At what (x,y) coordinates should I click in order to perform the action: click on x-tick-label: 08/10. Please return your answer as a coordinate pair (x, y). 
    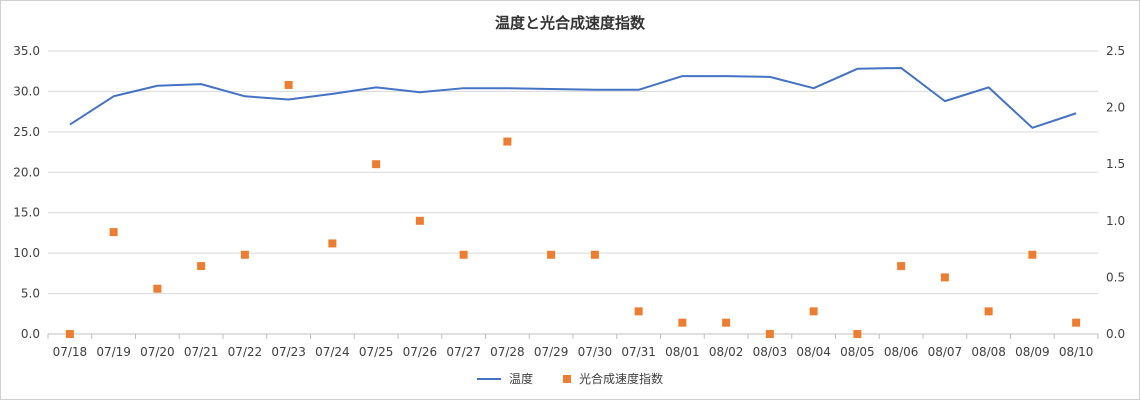
    Looking at the image, I should click on (1076, 352).